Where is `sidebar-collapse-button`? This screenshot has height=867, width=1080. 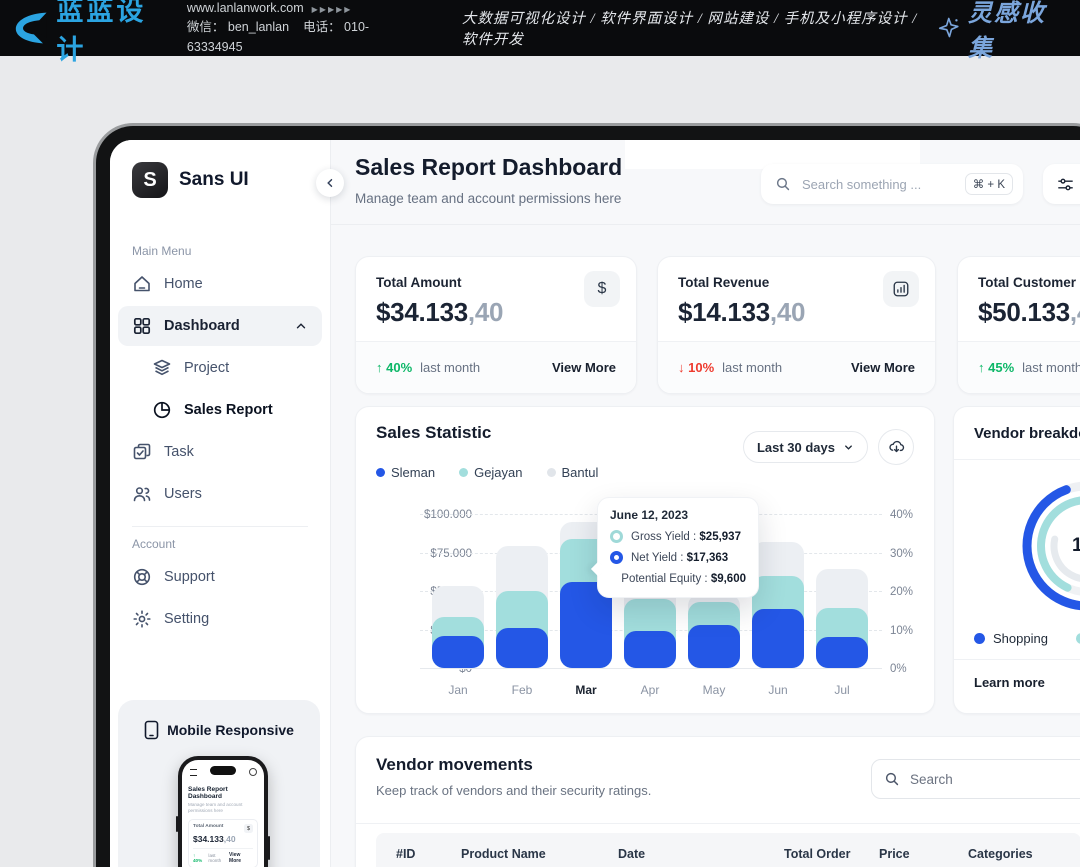
sidebar-collapse-button is located at coordinates (330, 183).